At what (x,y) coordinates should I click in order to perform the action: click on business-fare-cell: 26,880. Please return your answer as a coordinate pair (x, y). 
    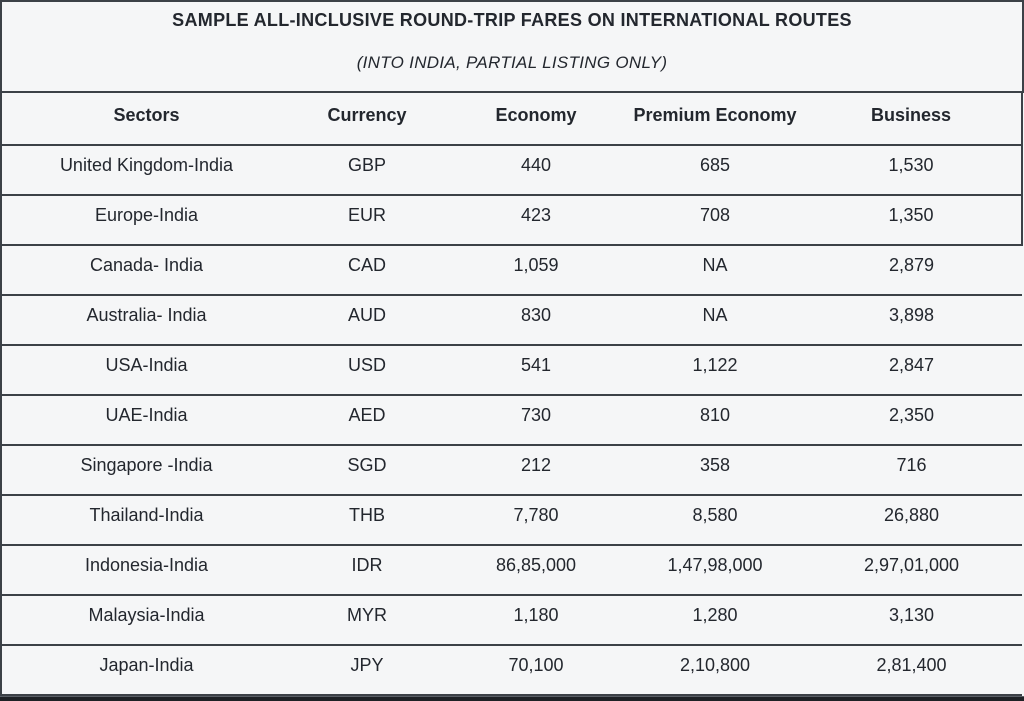
    Looking at the image, I should click on (911, 515).